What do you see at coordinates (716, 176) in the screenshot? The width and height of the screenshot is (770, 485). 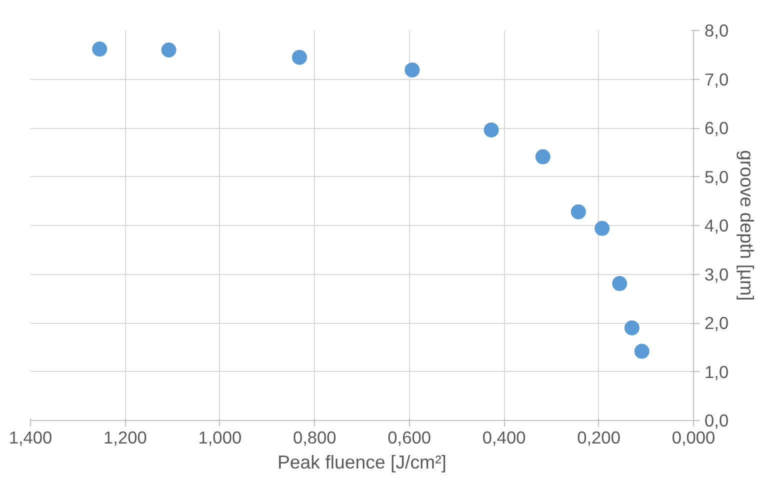 I see `y-tick-label: 5,0` at bounding box center [716, 176].